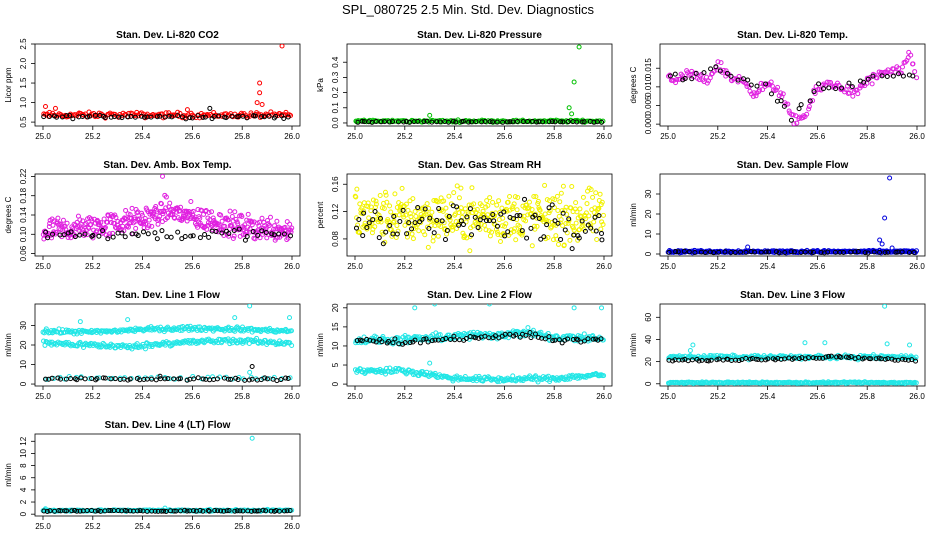 The height and width of the screenshot is (545, 936). Describe the element at coordinates (242, 136) in the screenshot. I see `x-tick-label: 25.8` at that location.